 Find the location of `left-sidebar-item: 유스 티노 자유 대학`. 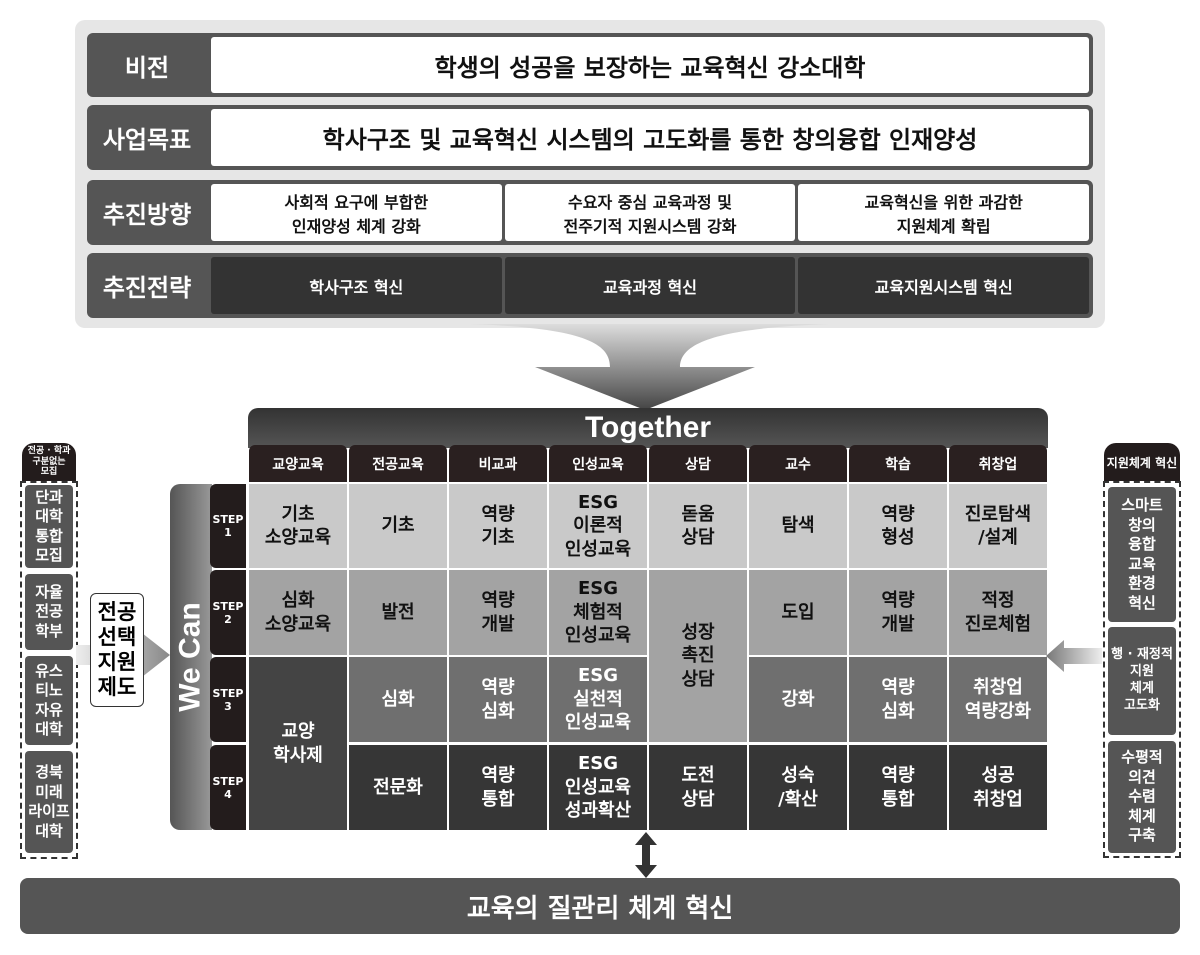

left-sidebar-item: 유스 티노 자유 대학 is located at coordinates (49, 700).